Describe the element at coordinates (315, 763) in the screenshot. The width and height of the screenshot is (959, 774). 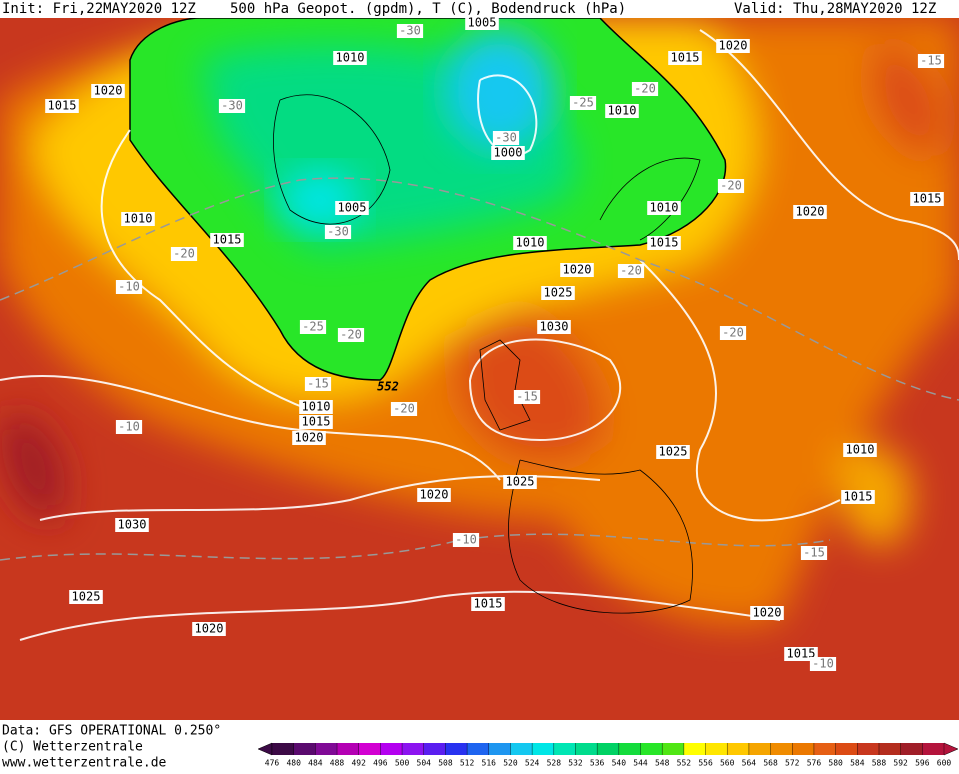
I see `colorbar-label: 484` at that location.